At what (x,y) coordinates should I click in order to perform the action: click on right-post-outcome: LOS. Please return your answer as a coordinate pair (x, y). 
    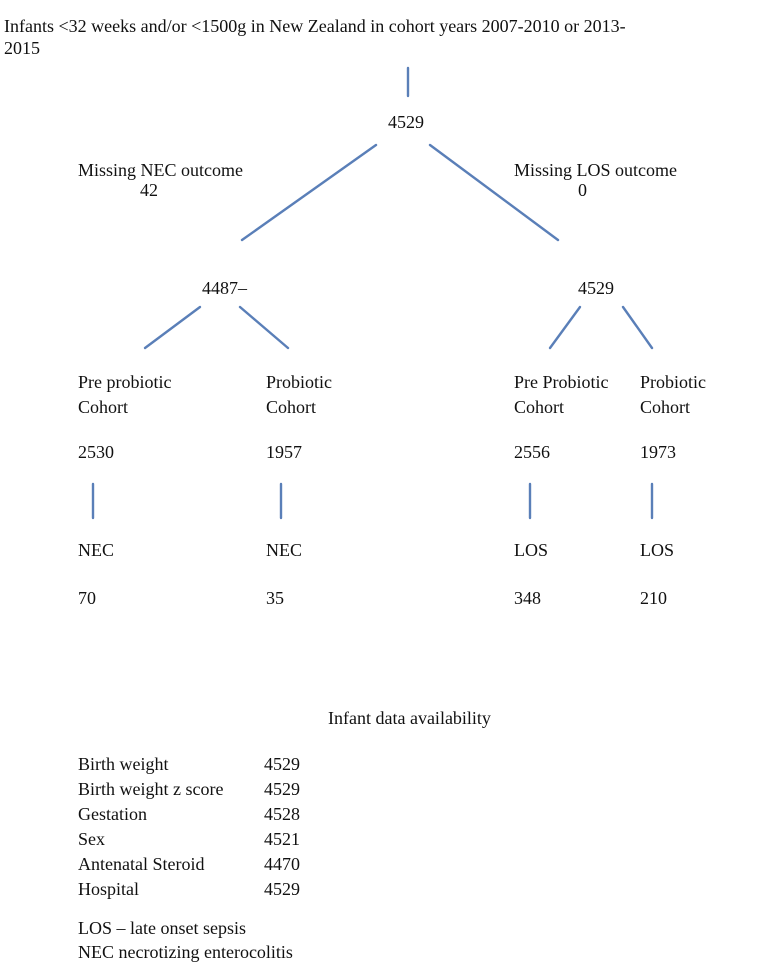
    Looking at the image, I should click on (657, 550).